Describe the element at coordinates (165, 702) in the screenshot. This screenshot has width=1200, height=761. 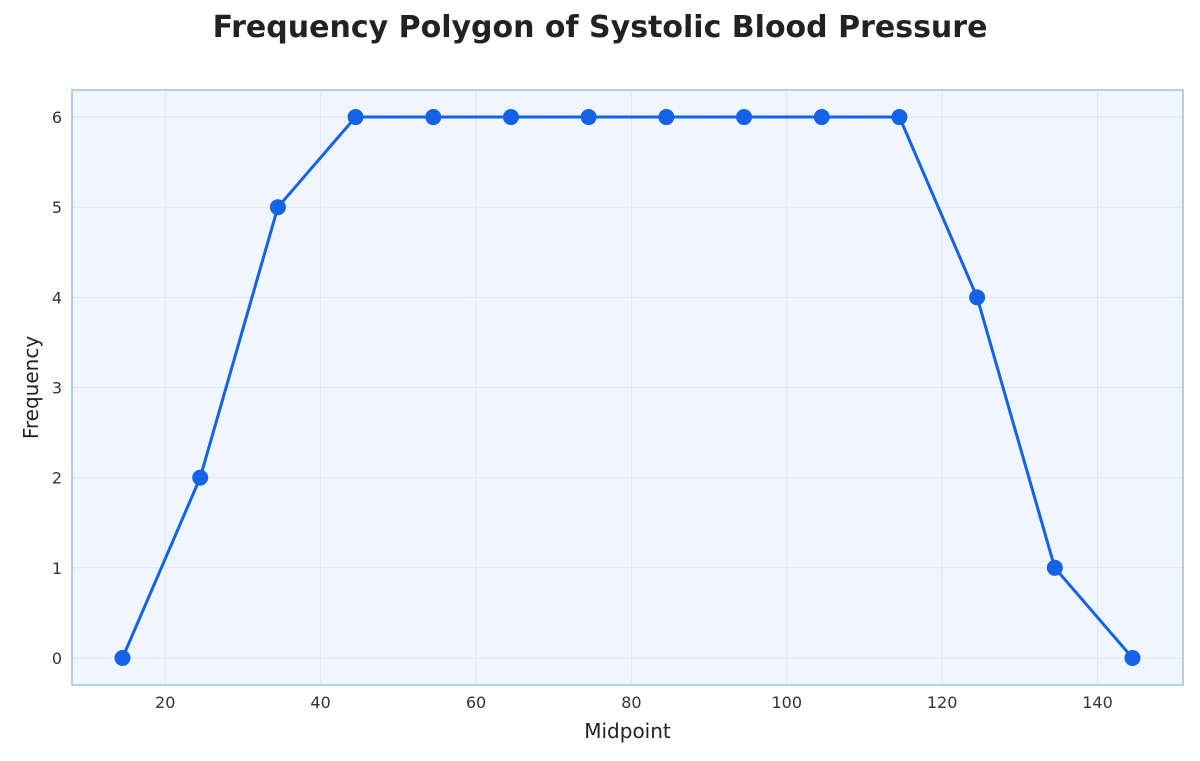
I see `x-tick-label: 20` at that location.